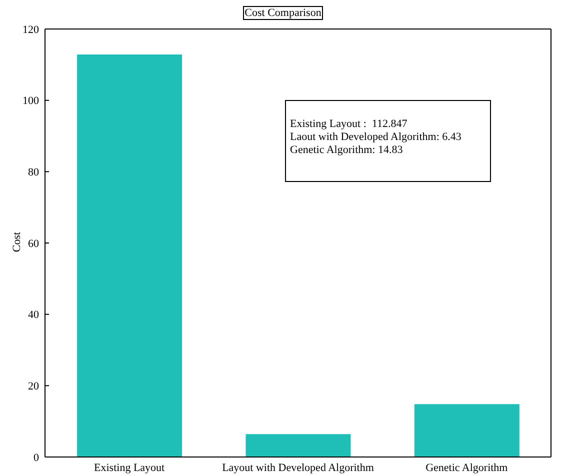 The height and width of the screenshot is (476, 566). What do you see at coordinates (467, 468) in the screenshot?
I see `x-tick-label: Genetic Algorithm` at bounding box center [467, 468].